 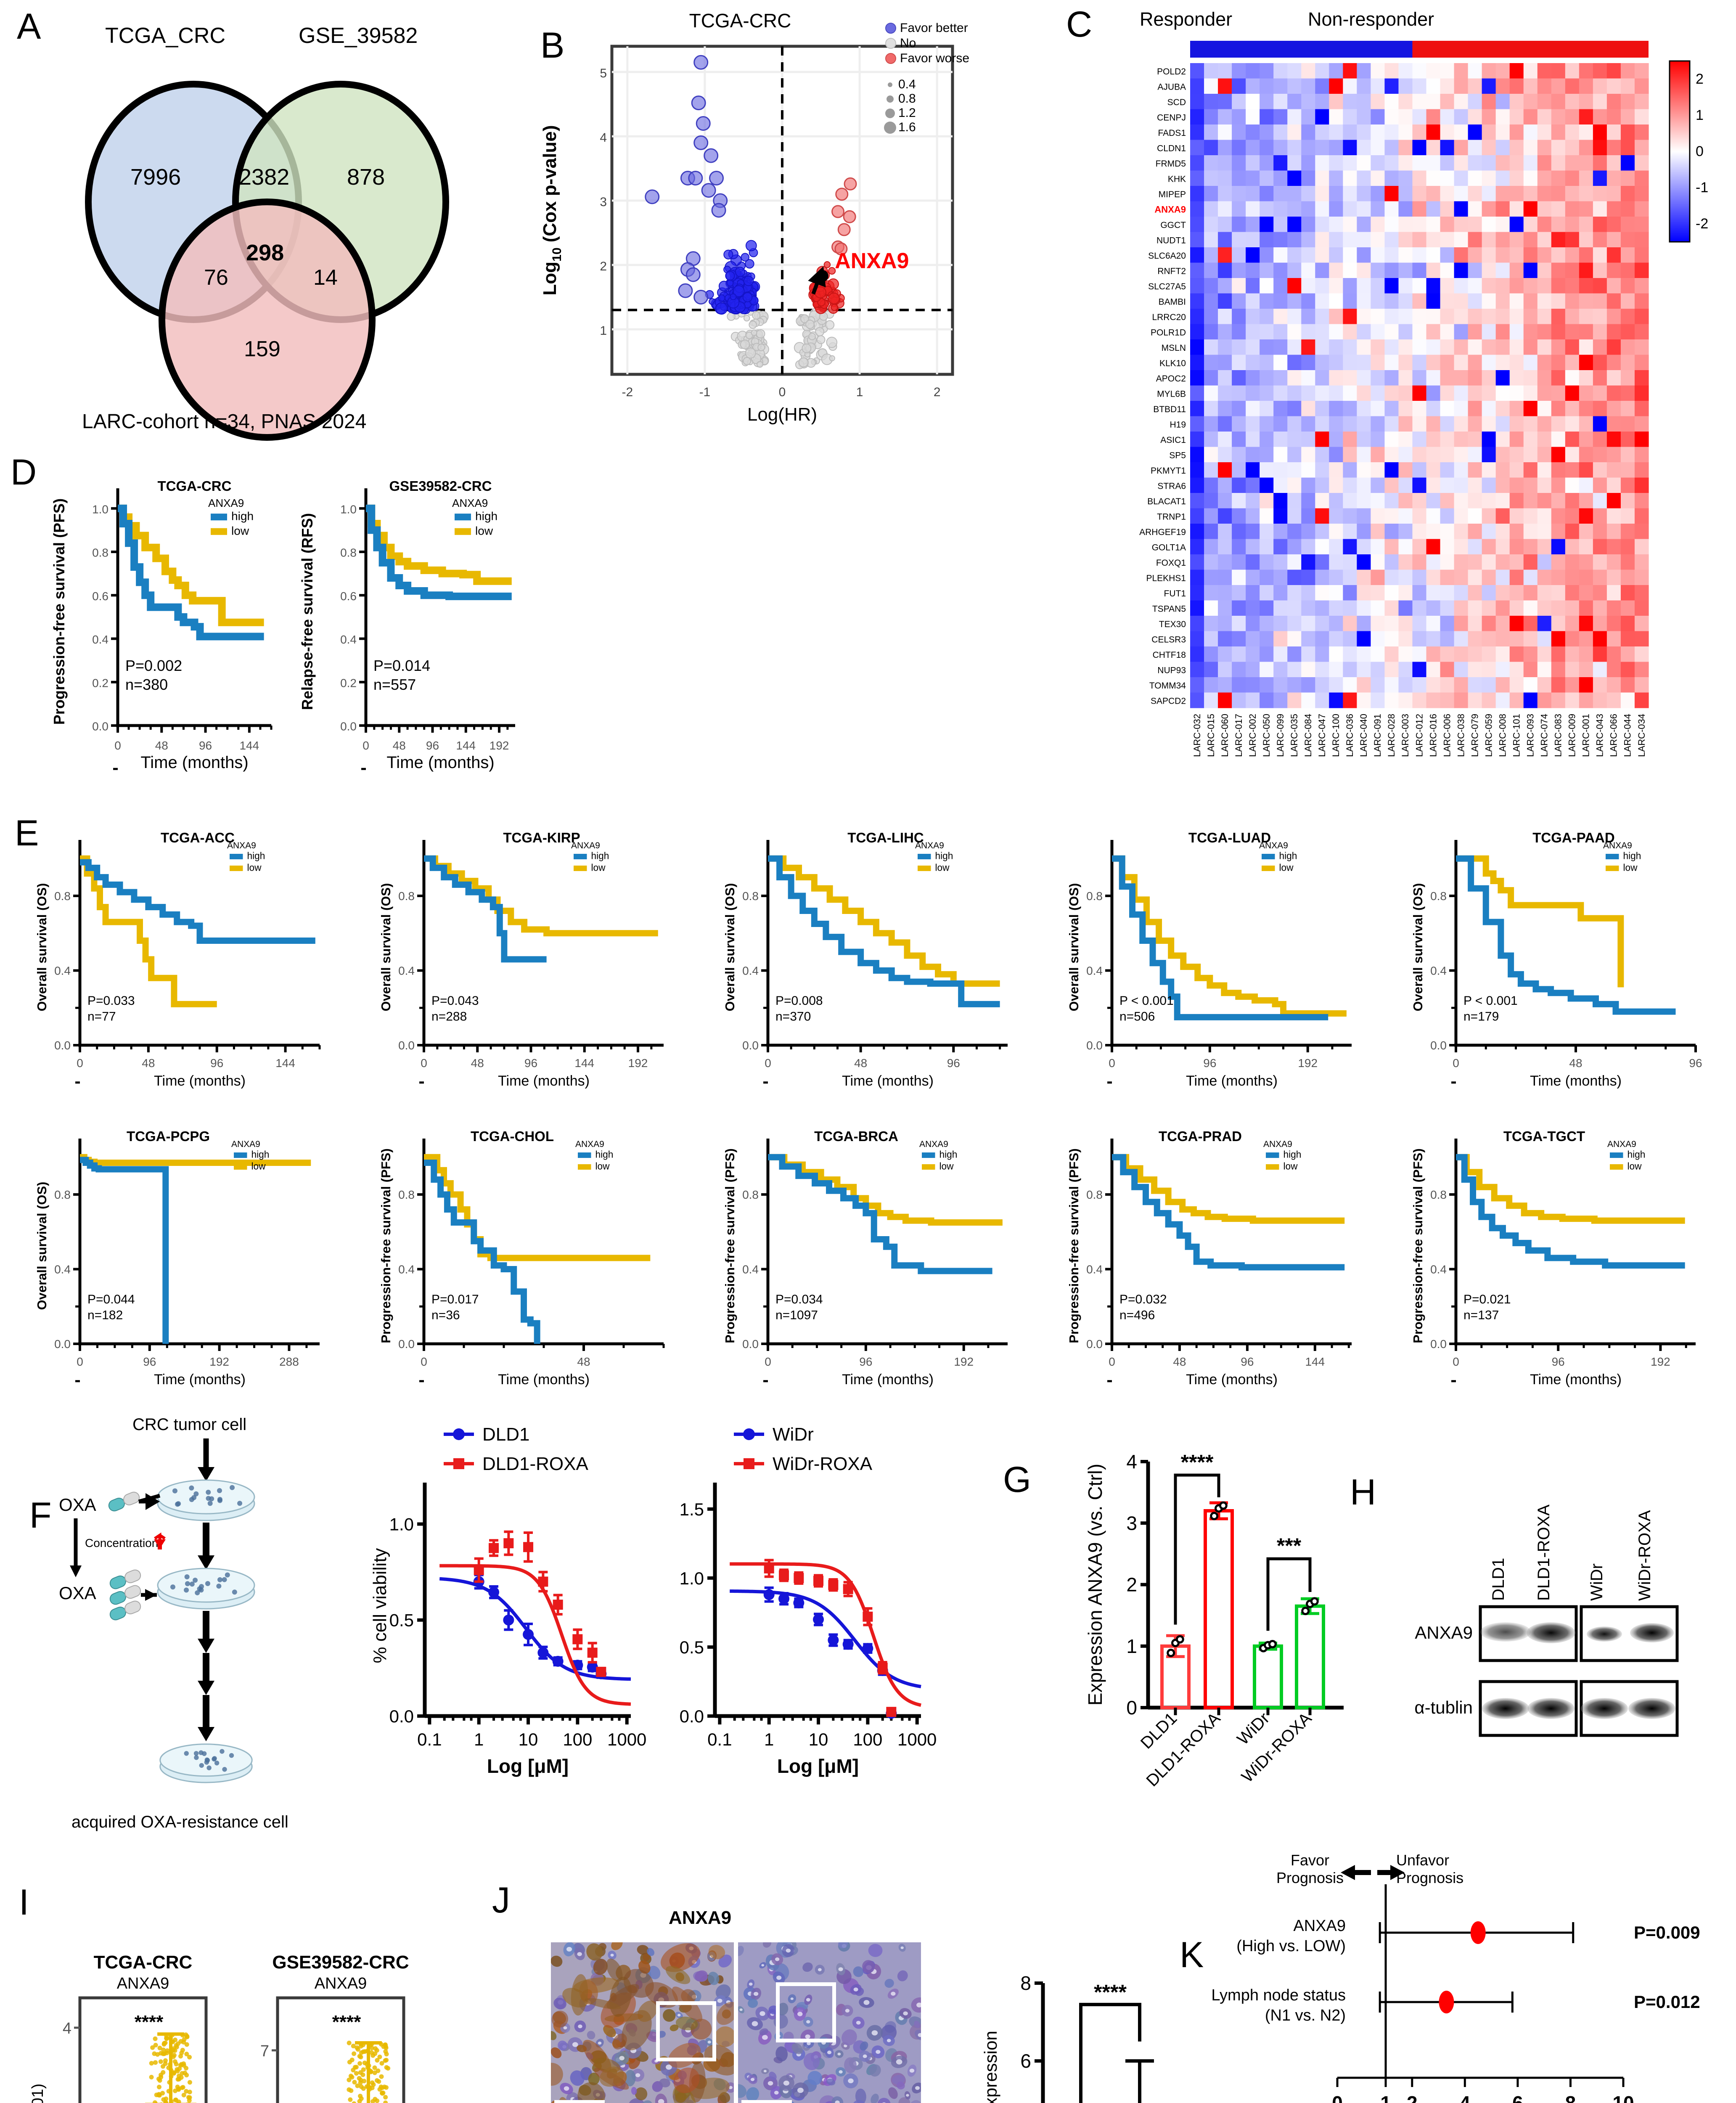 I want to click on venn-count-left-right: 2382, so click(x=265, y=177).